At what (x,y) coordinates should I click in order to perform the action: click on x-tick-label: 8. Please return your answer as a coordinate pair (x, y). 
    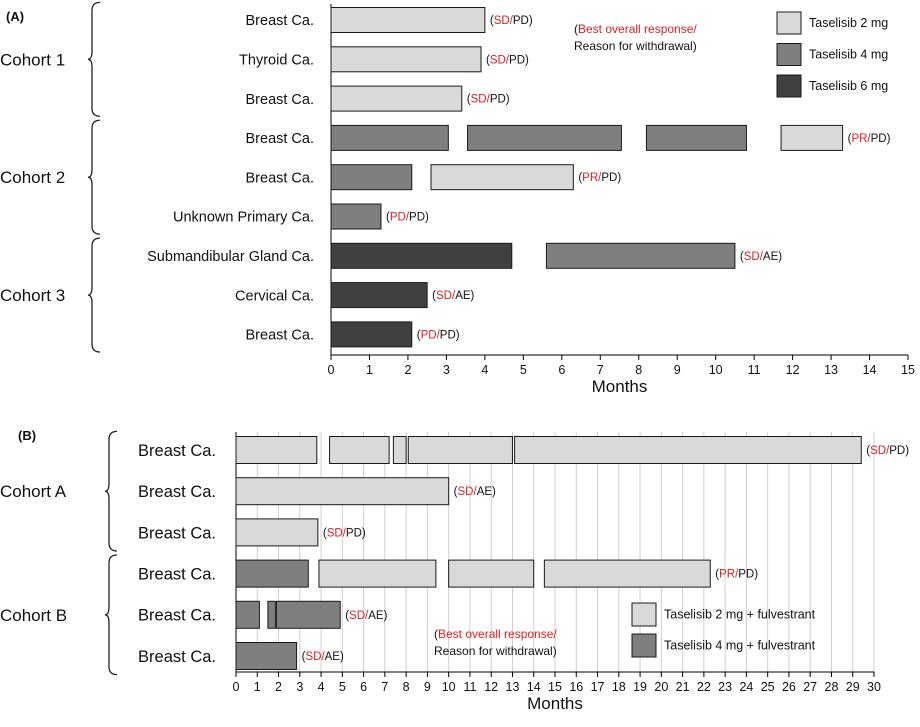
    Looking at the image, I should click on (406, 687).